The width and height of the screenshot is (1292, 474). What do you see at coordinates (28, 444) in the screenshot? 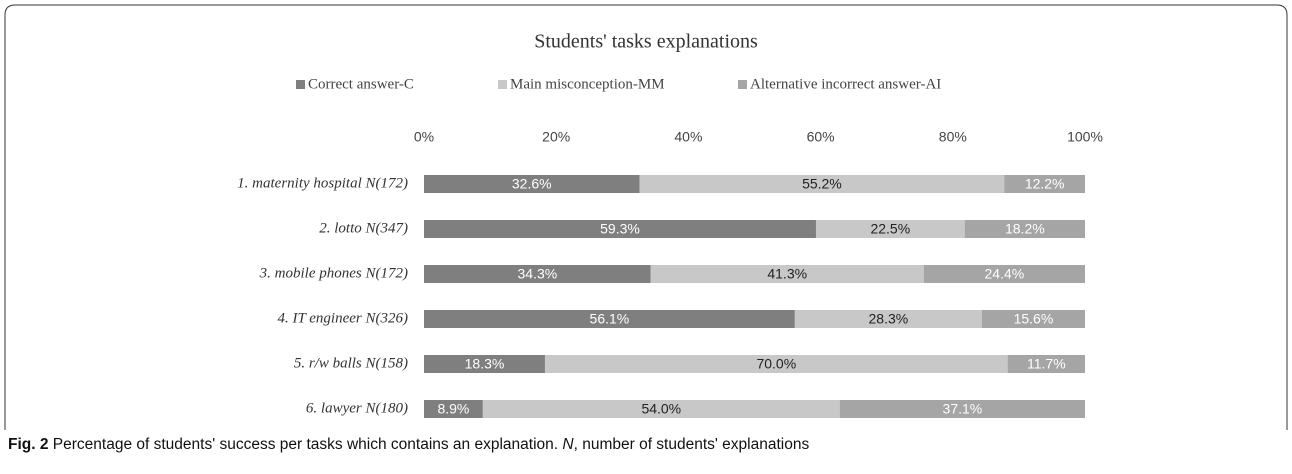
I see `caption-label: Fig. 2` at bounding box center [28, 444].